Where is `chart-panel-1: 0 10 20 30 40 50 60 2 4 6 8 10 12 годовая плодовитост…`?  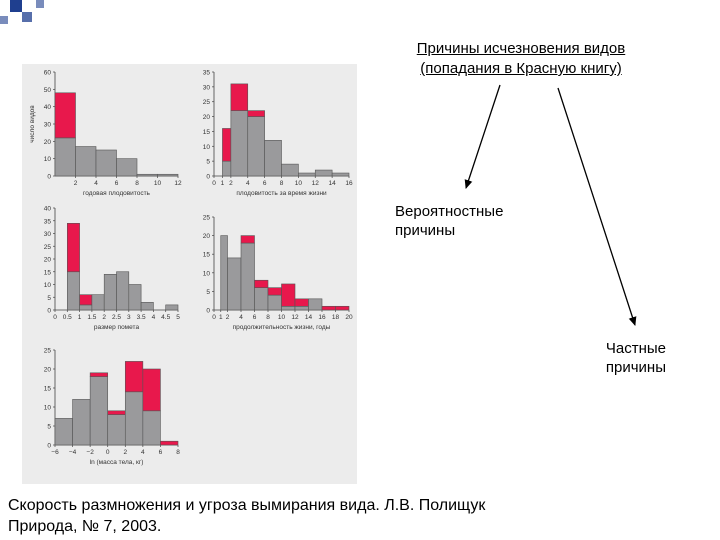
chart-panel-1: 0 10 20 30 40 50 60 2 4 6 8 10 12 годовая плодовитост… is located at coordinates (105, 134).